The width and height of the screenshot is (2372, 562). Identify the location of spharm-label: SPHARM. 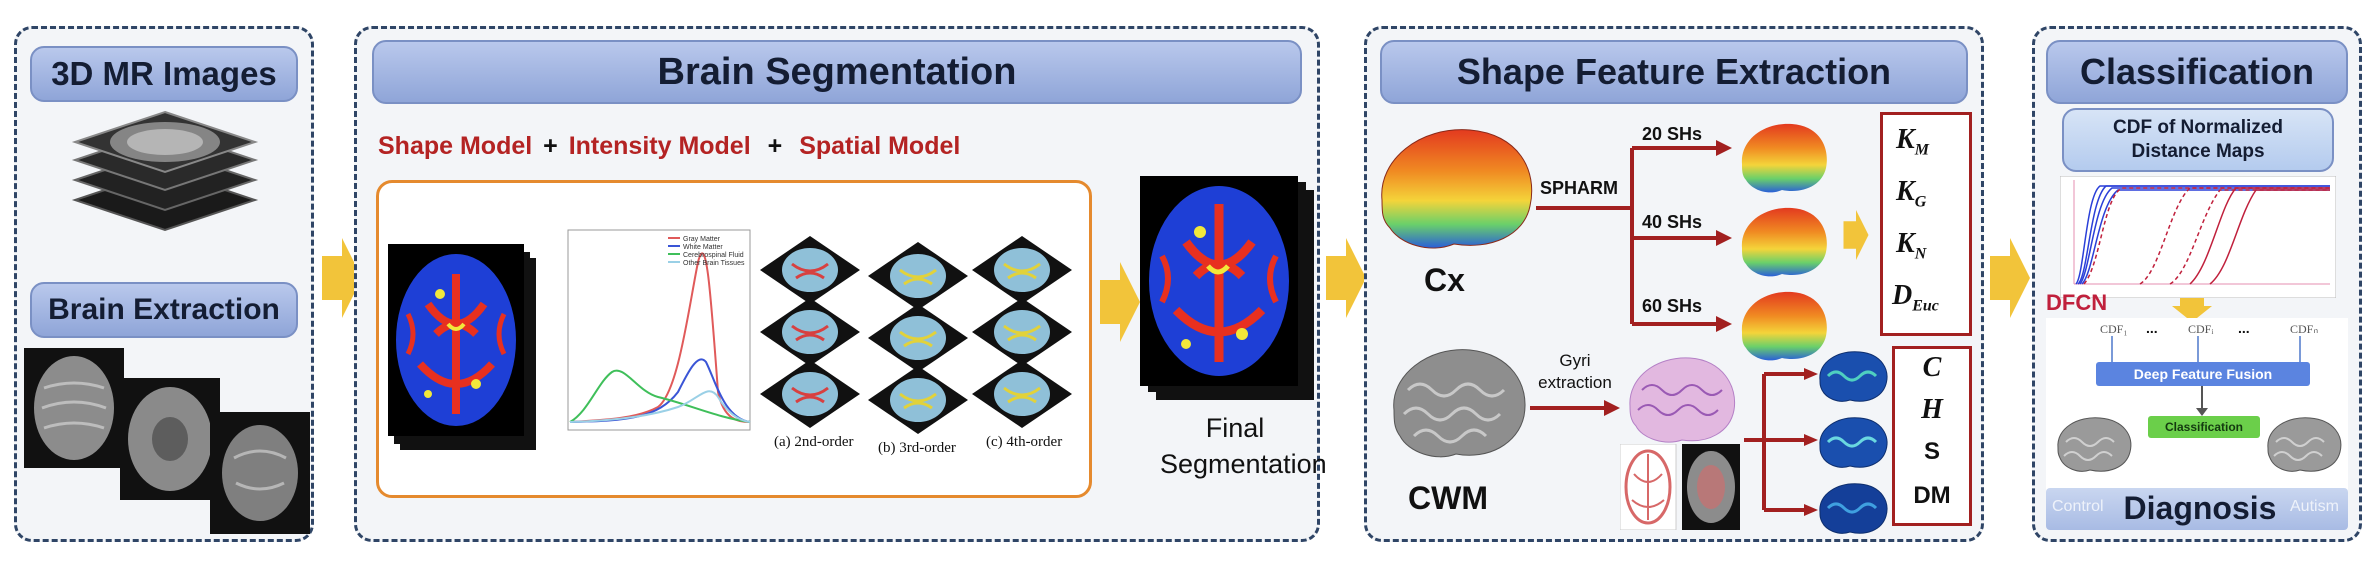
(1579, 188).